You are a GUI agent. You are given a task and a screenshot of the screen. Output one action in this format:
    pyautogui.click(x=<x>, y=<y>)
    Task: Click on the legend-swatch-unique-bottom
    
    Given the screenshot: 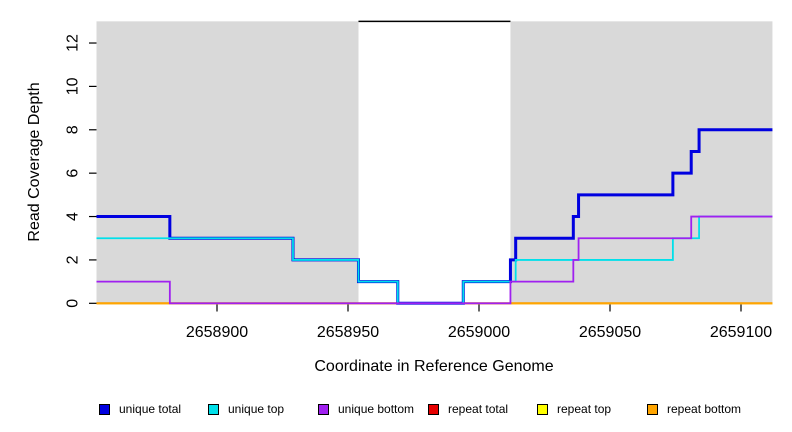 What is the action you would take?
    pyautogui.click(x=323, y=409)
    